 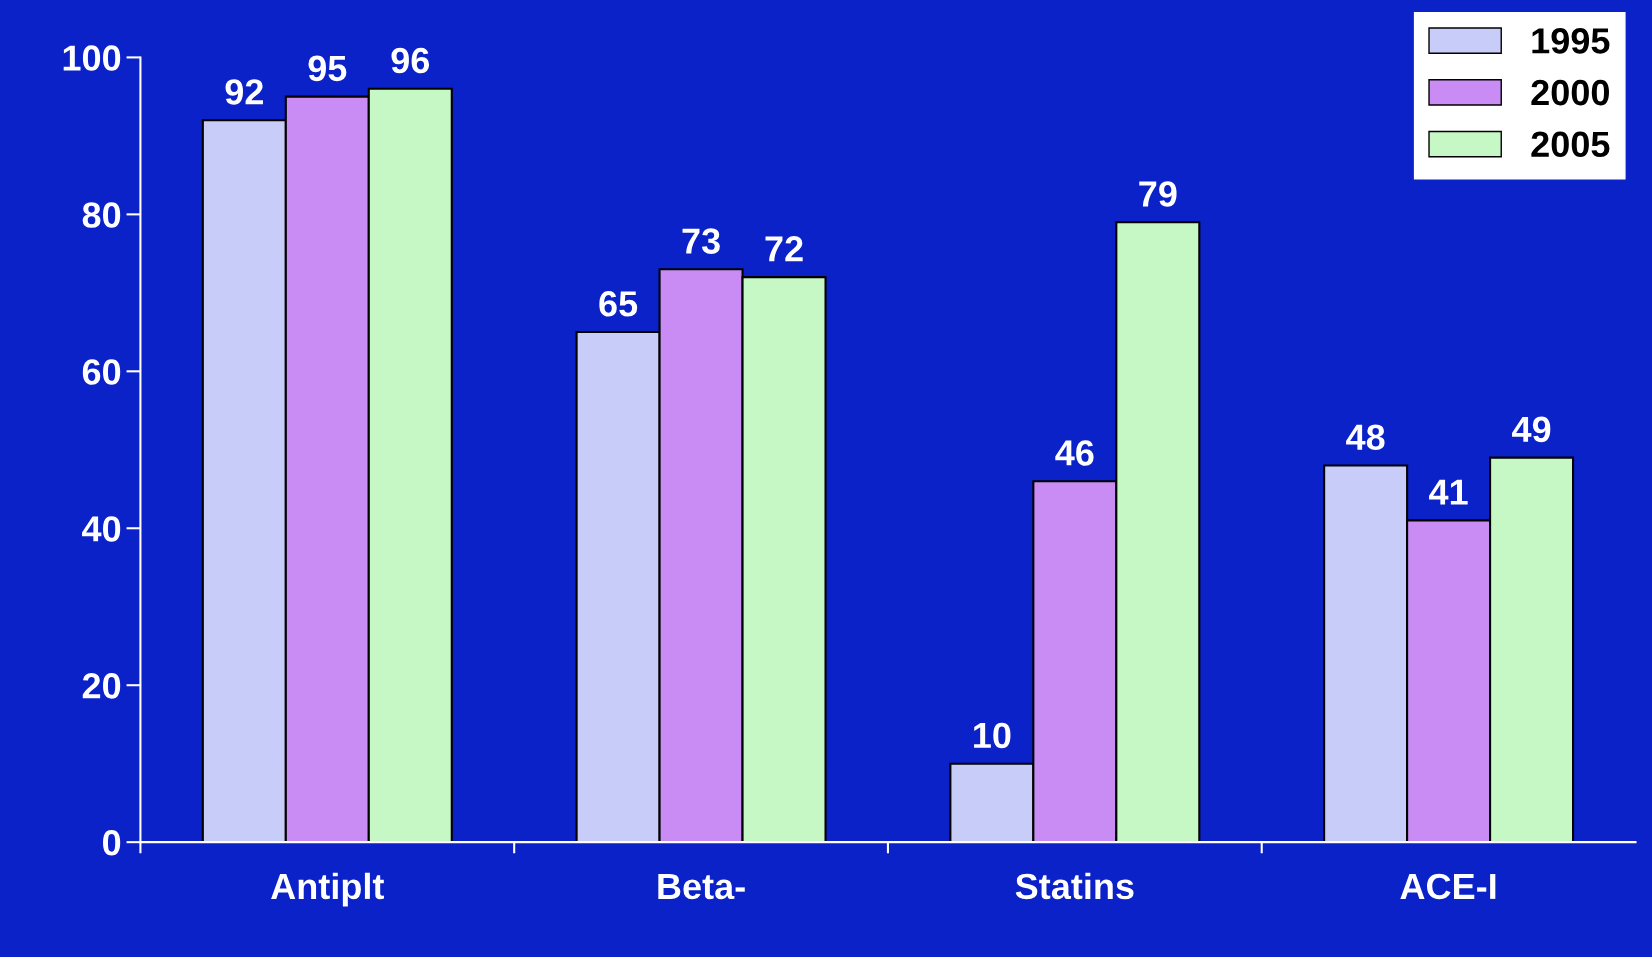 I want to click on data-label: 73, so click(x=701, y=241).